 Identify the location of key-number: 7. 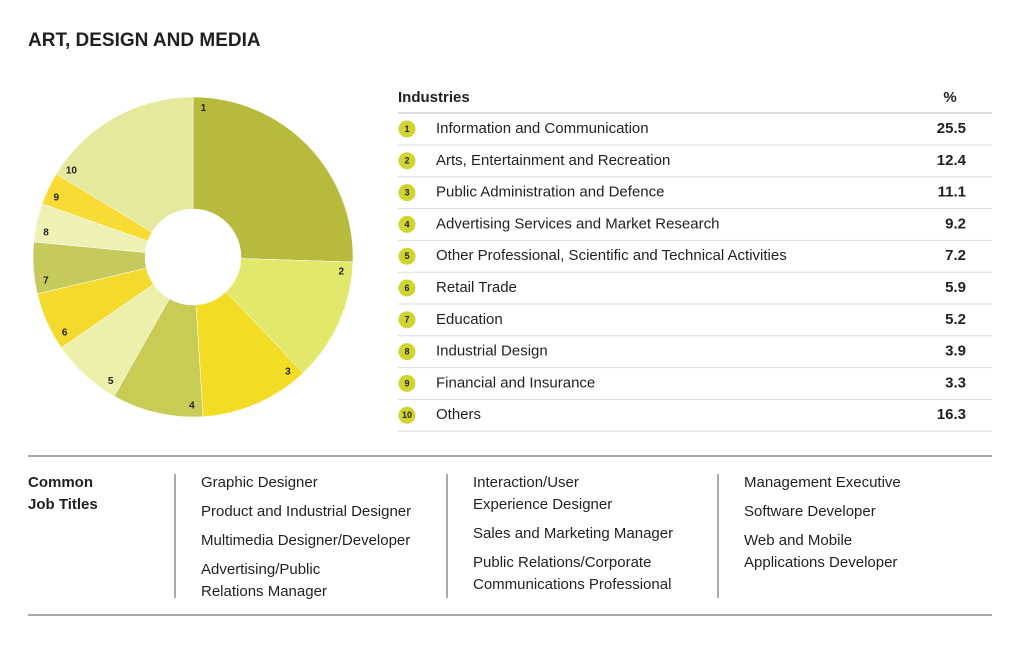
(406, 320).